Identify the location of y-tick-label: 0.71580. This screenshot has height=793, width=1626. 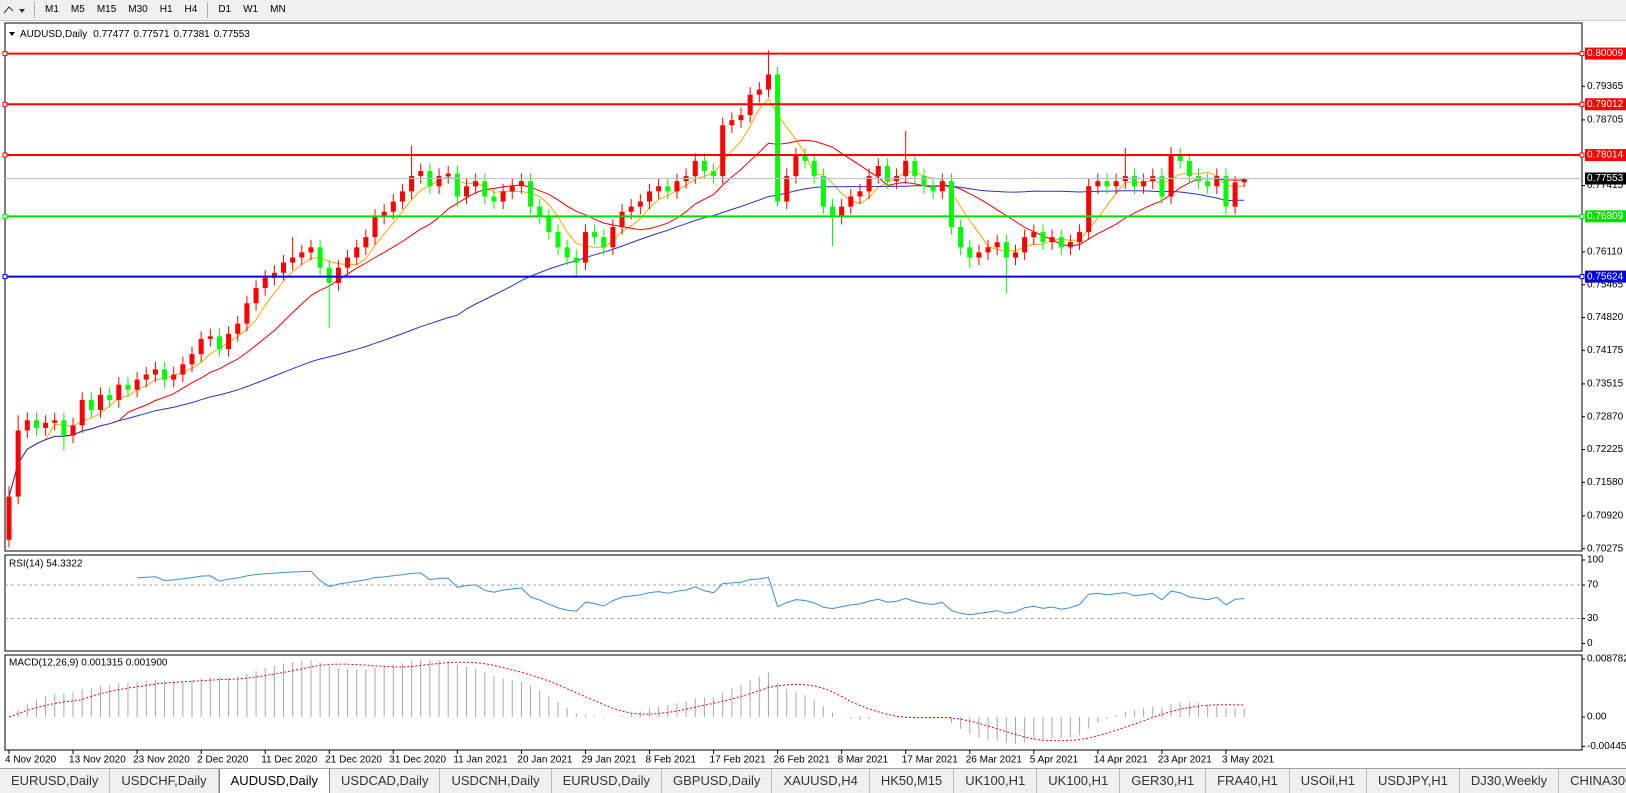
(1605, 482).